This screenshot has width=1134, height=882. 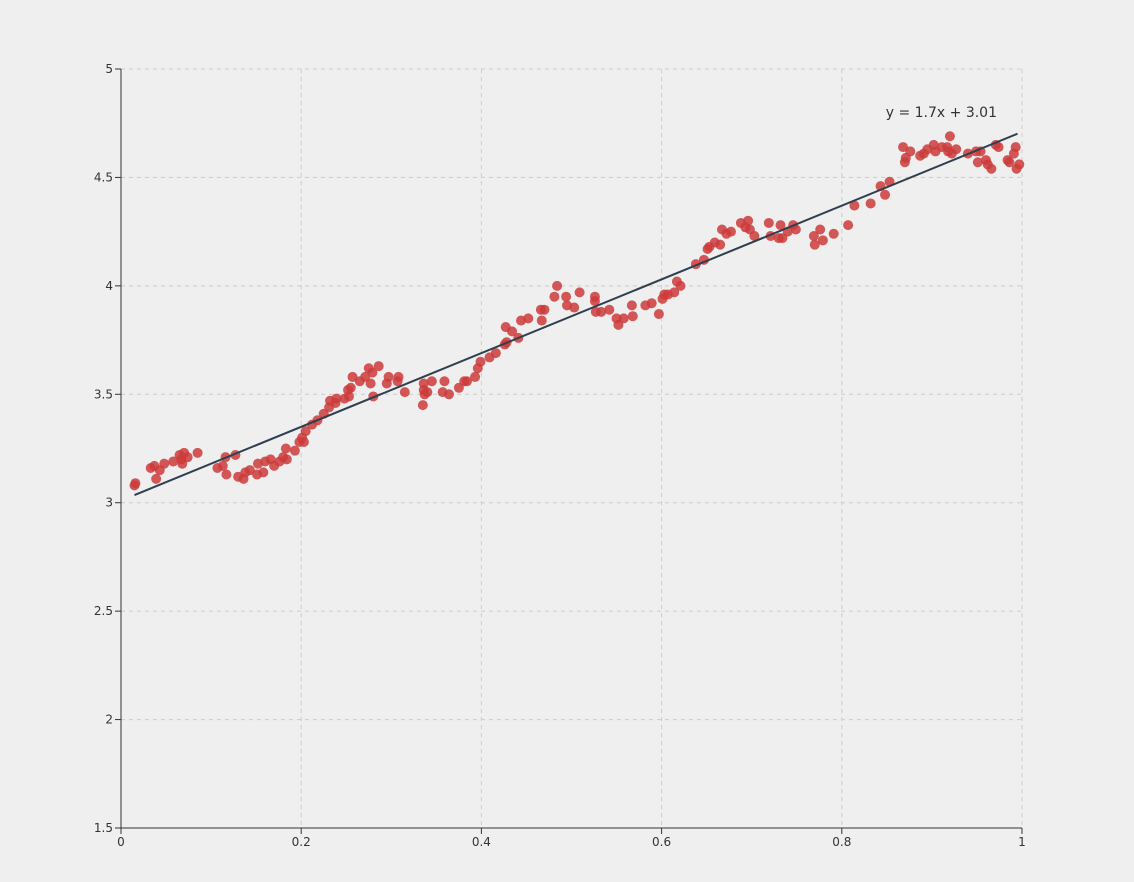 I want to click on x-tick-label: 0, so click(x=121, y=842).